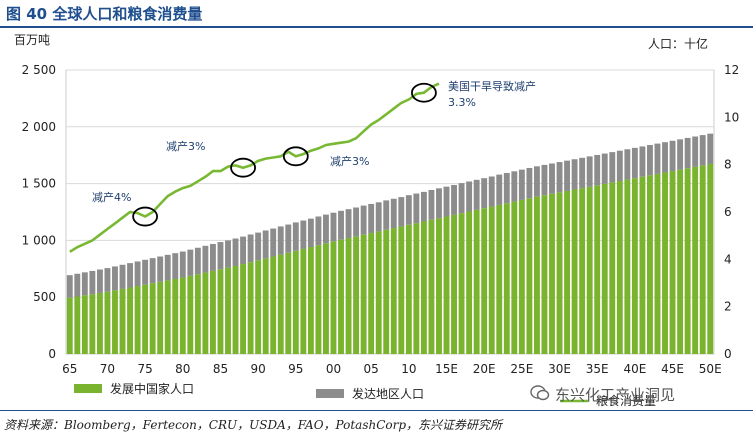  I want to click on x-tick-label: 05, so click(371, 369).